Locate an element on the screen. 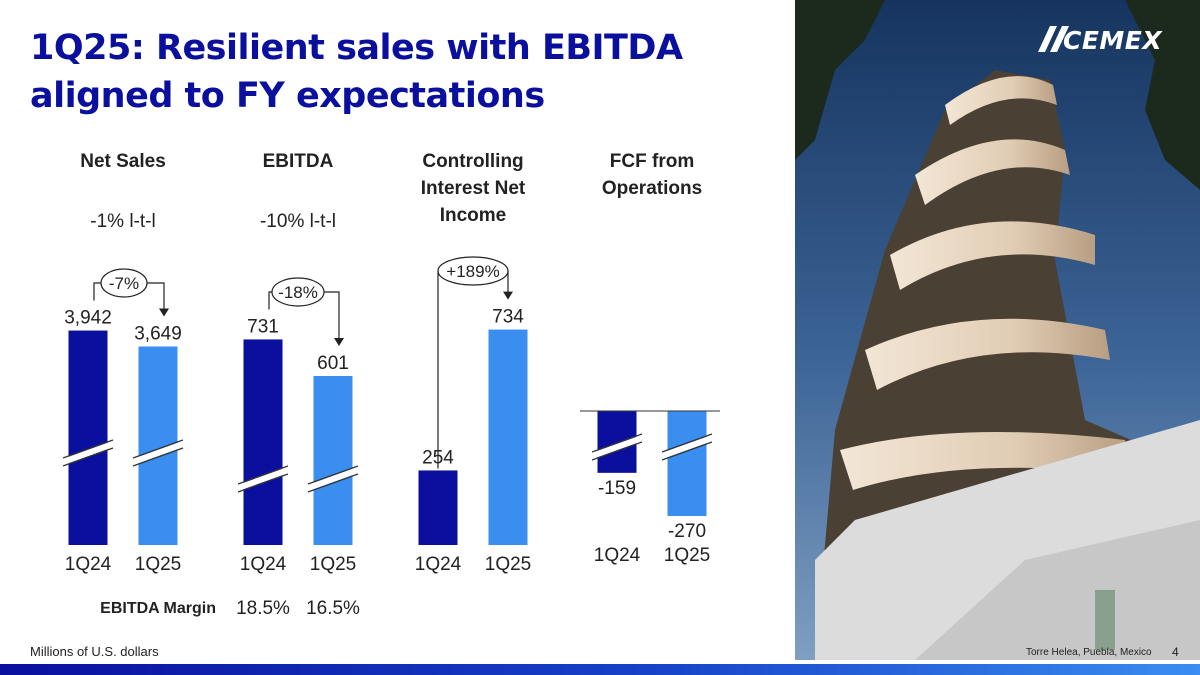  data-label: 3,942 is located at coordinates (88, 318).